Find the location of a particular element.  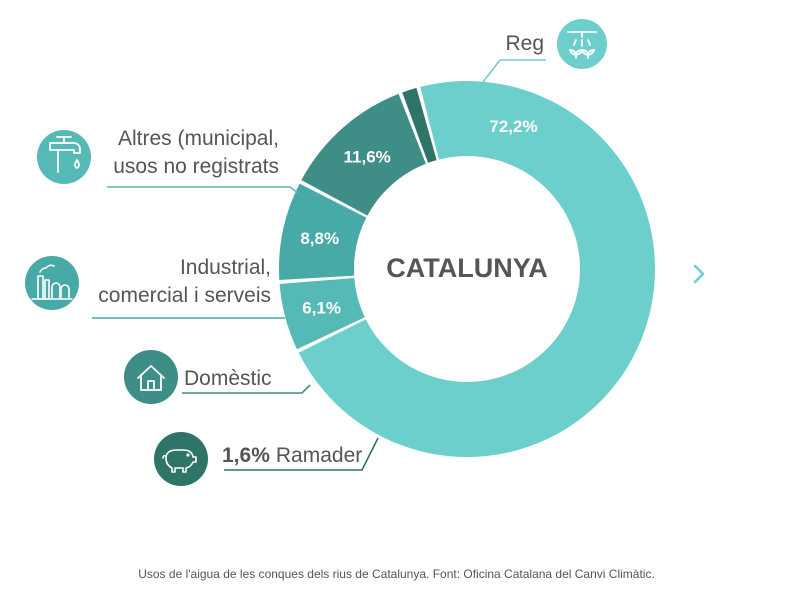

leader-line-altres is located at coordinates (203, 190).